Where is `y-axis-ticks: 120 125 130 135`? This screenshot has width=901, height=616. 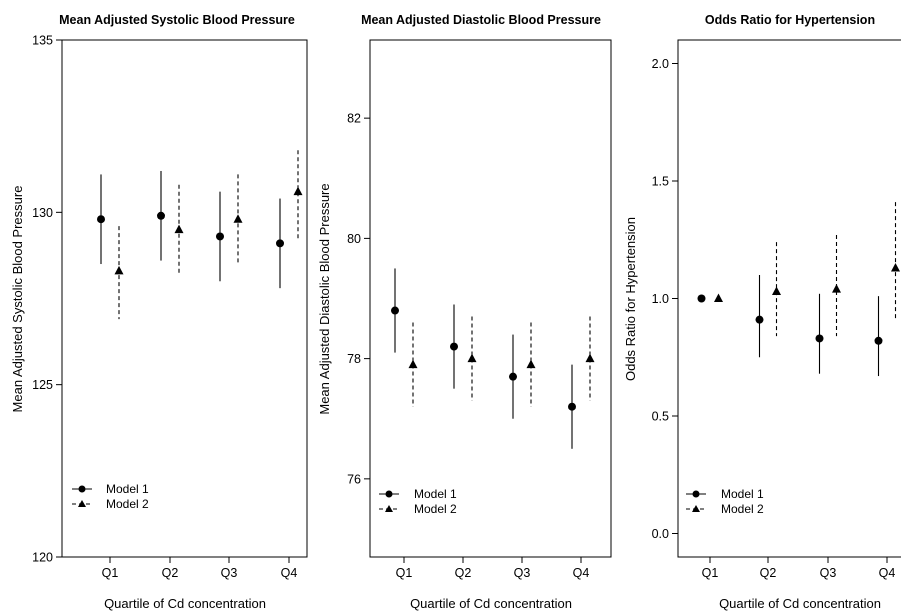 y-axis-ticks: 120 125 130 135 is located at coordinates (47, 299).